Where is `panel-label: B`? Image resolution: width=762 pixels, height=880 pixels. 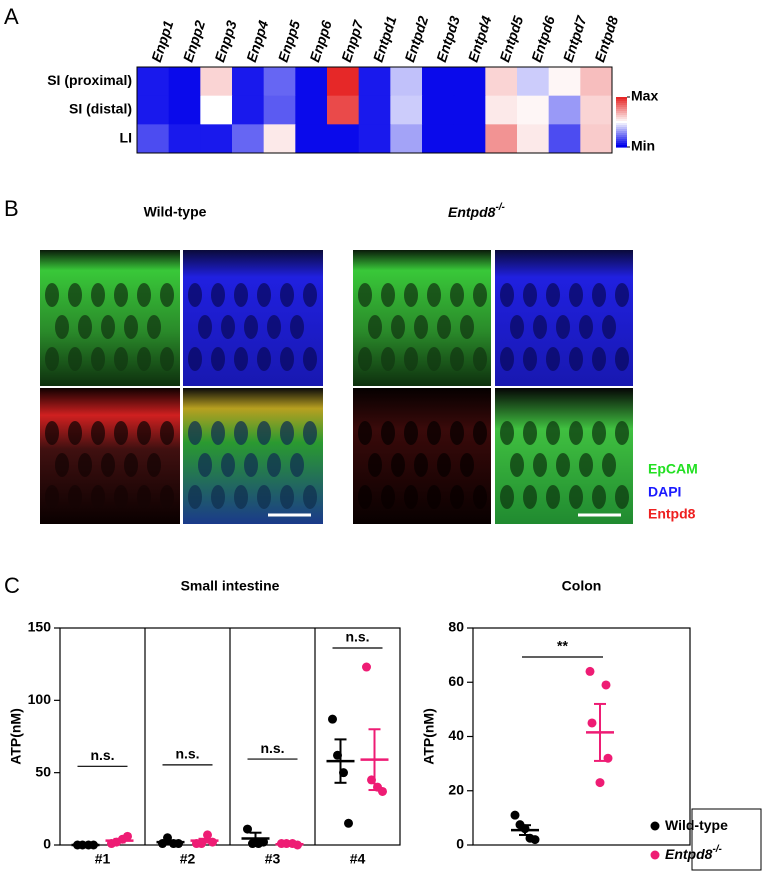 panel-label: B is located at coordinates (11, 208).